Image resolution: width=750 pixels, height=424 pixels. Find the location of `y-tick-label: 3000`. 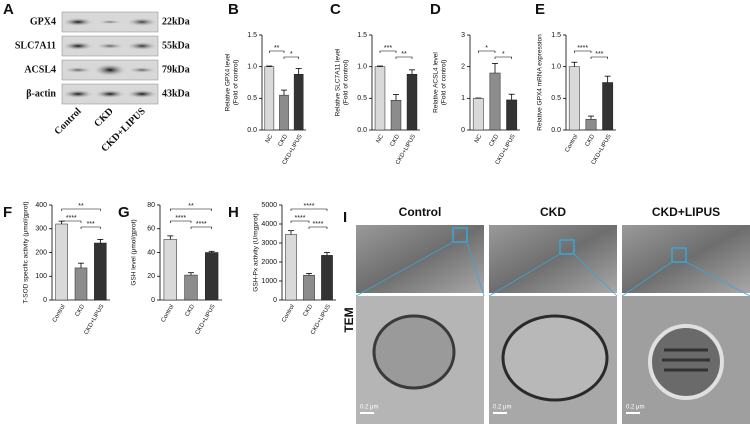

y-tick-label: 3000 is located at coordinates (269, 243).